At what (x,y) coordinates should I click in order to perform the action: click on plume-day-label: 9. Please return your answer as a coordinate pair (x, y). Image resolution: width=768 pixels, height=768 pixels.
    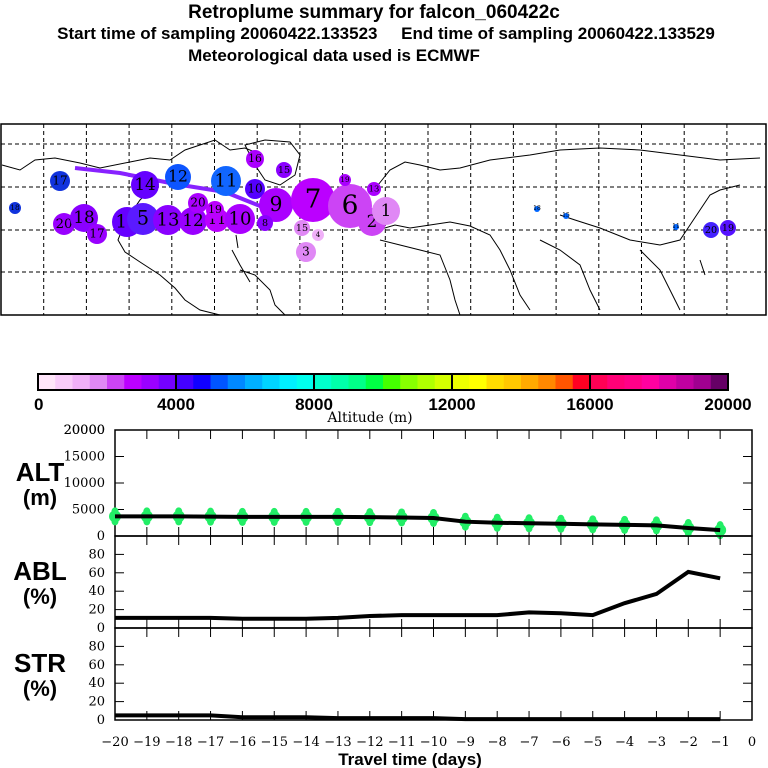
    Looking at the image, I should click on (276, 204).